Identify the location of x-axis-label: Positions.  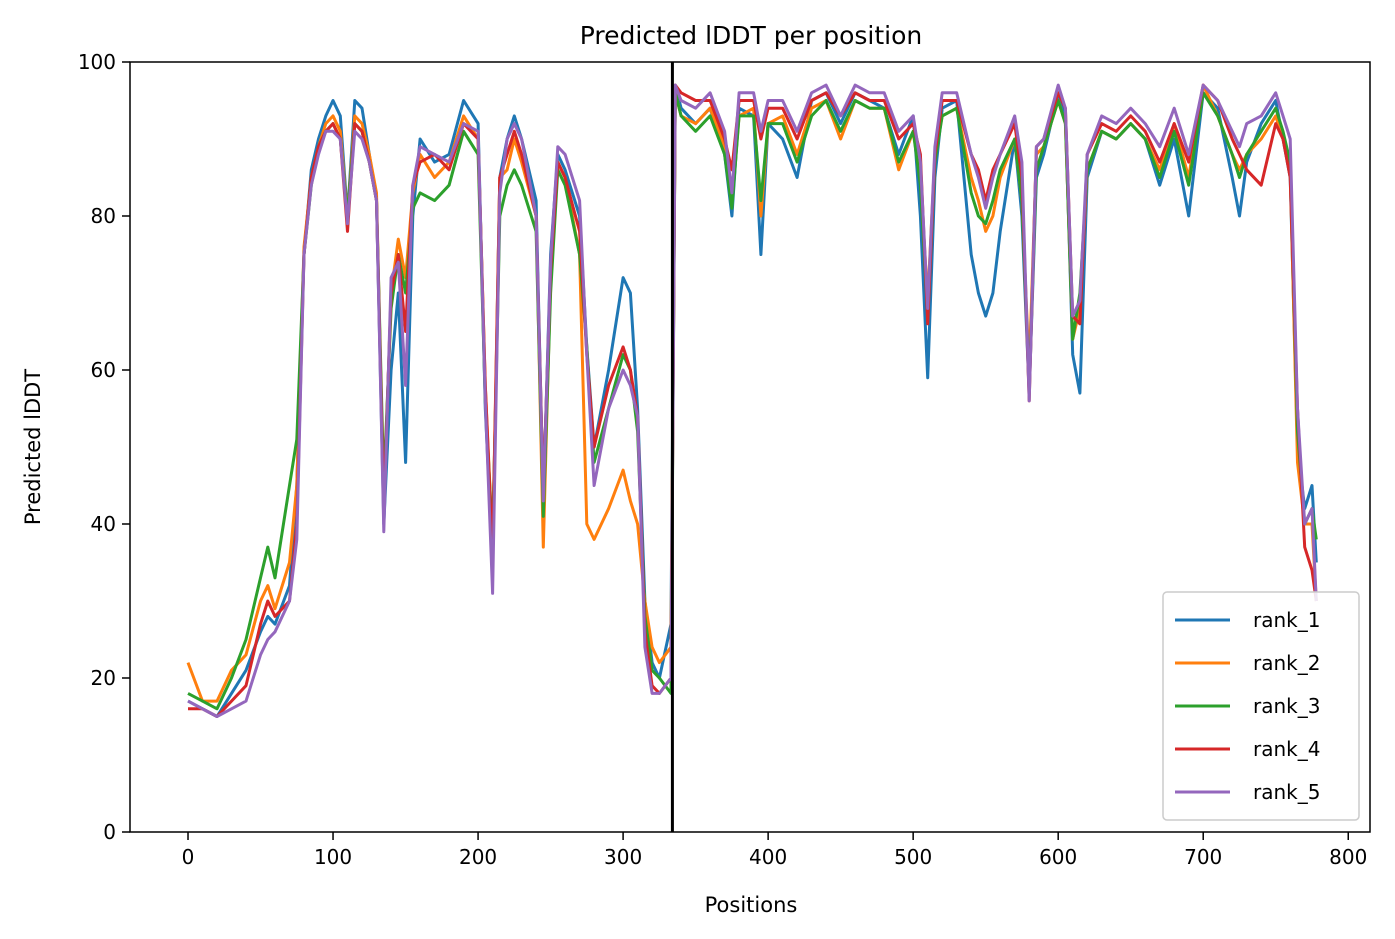
(751, 905).